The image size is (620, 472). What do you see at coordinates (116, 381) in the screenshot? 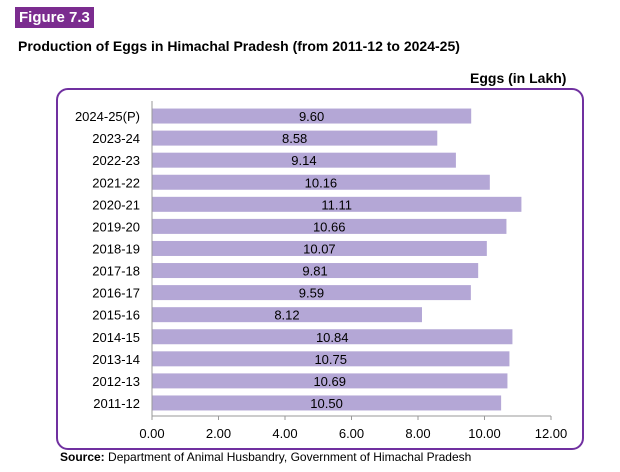
I see `category-label: 2012-13` at bounding box center [116, 381].